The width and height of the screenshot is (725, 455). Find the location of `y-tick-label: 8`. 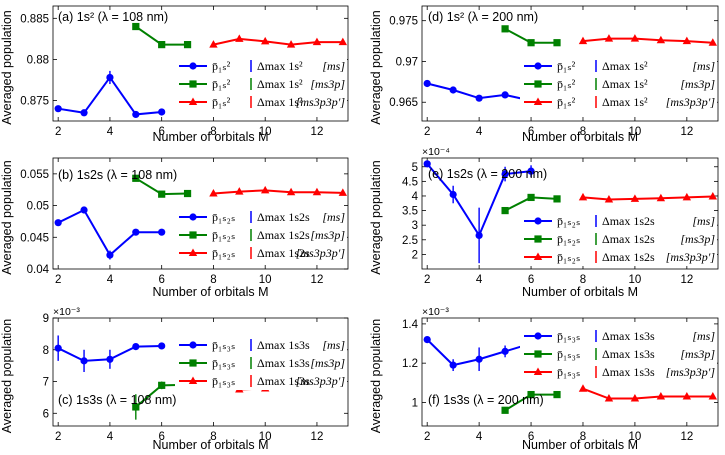

y-tick-label: 8 is located at coordinates (46, 351).